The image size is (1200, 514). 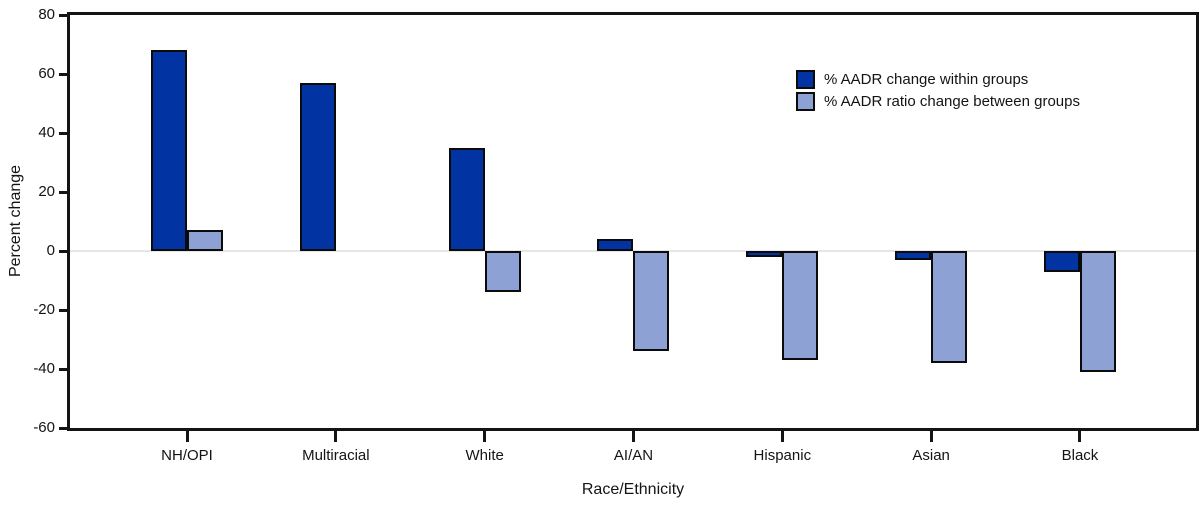 I want to click on bar-within-black, so click(x=1061, y=261).